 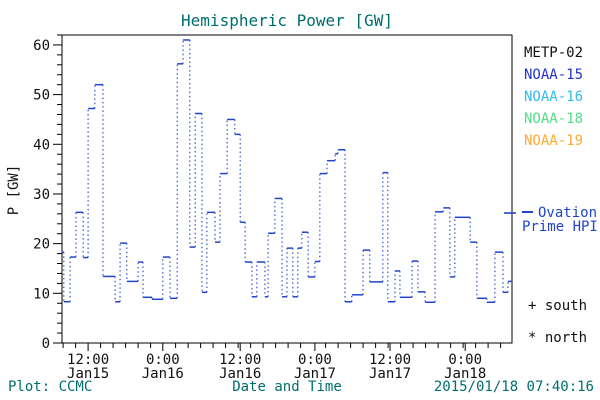 What do you see at coordinates (554, 75) in the screenshot?
I see `legend-item-noaa-15: NOAA-15` at bounding box center [554, 75].